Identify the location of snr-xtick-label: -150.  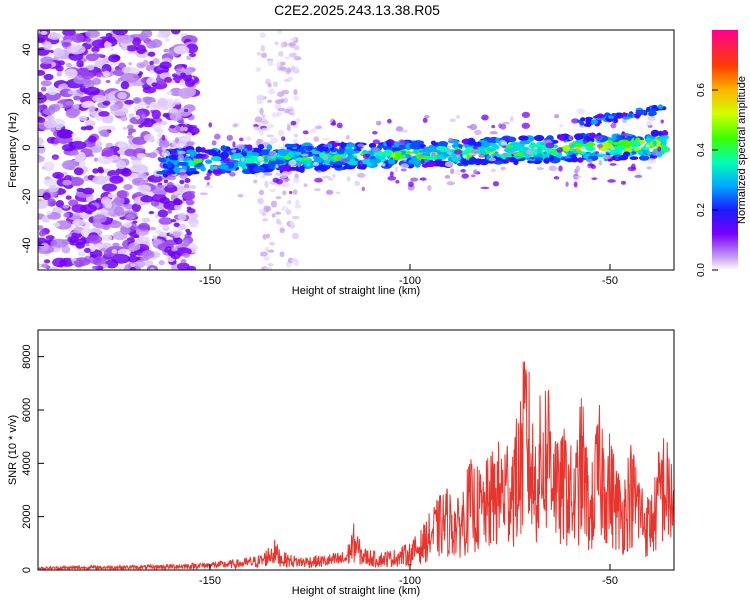
(210, 581).